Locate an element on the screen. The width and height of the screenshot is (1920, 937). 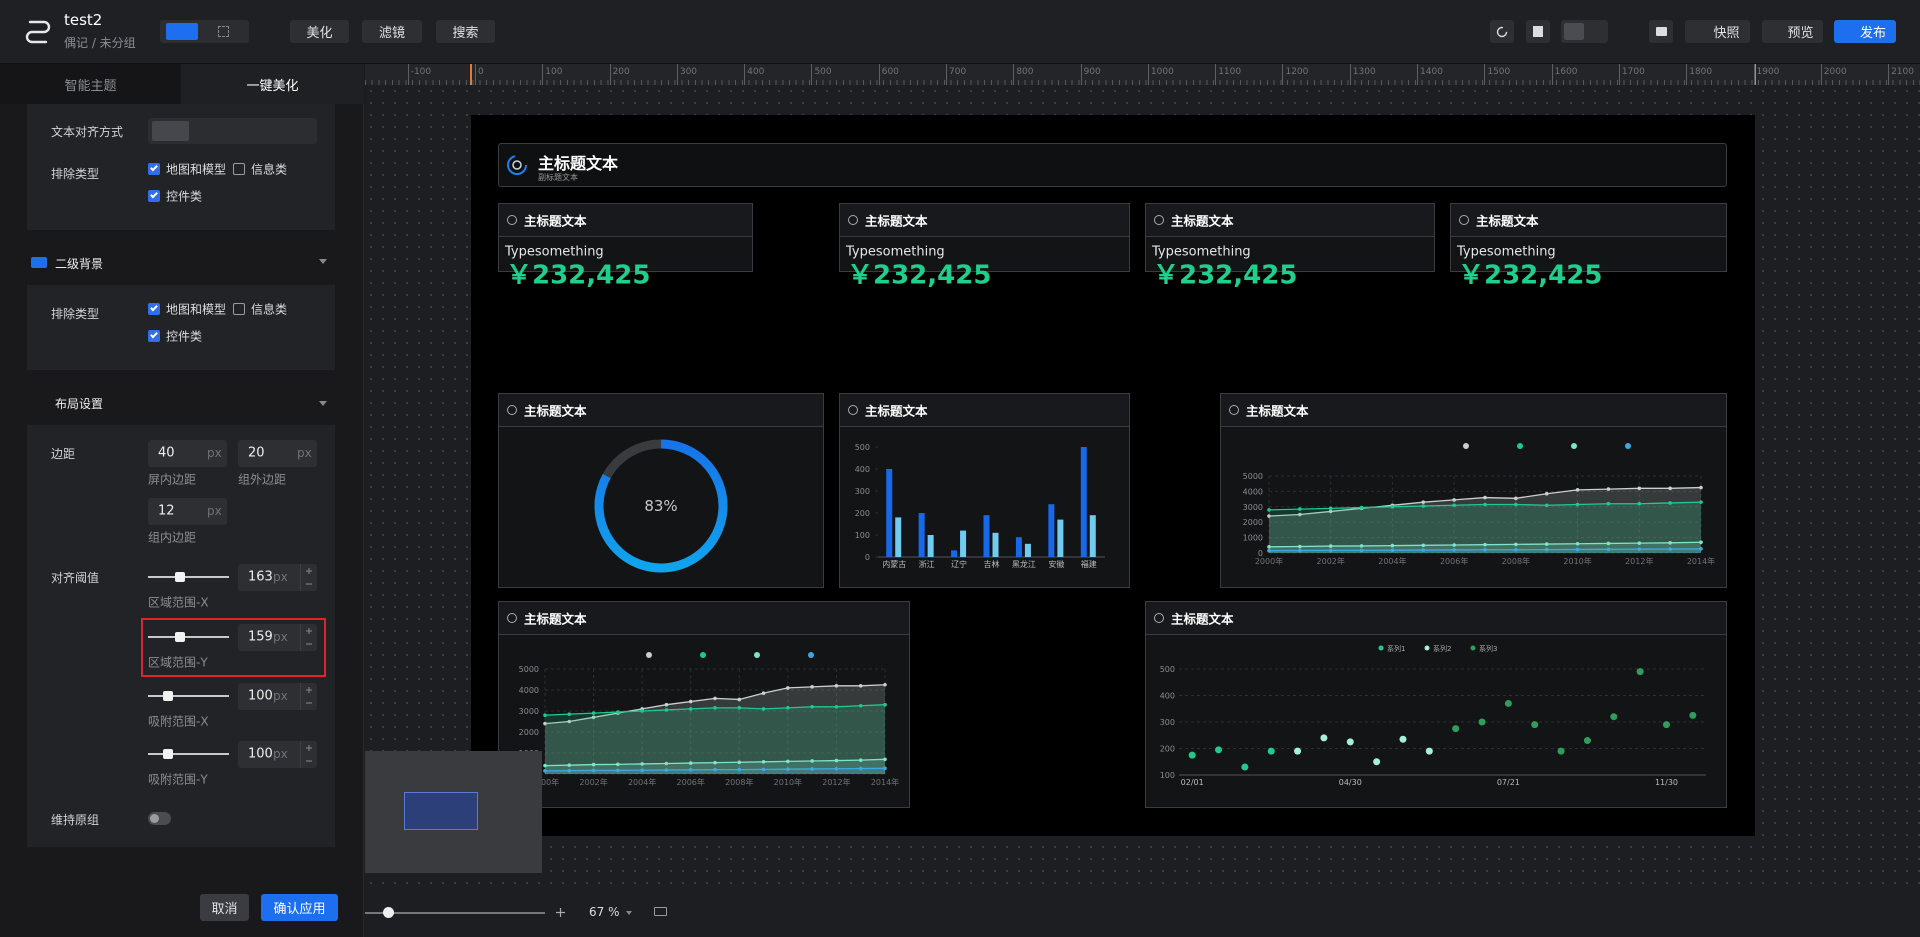
mode-edit is located at coordinates (182, 31).